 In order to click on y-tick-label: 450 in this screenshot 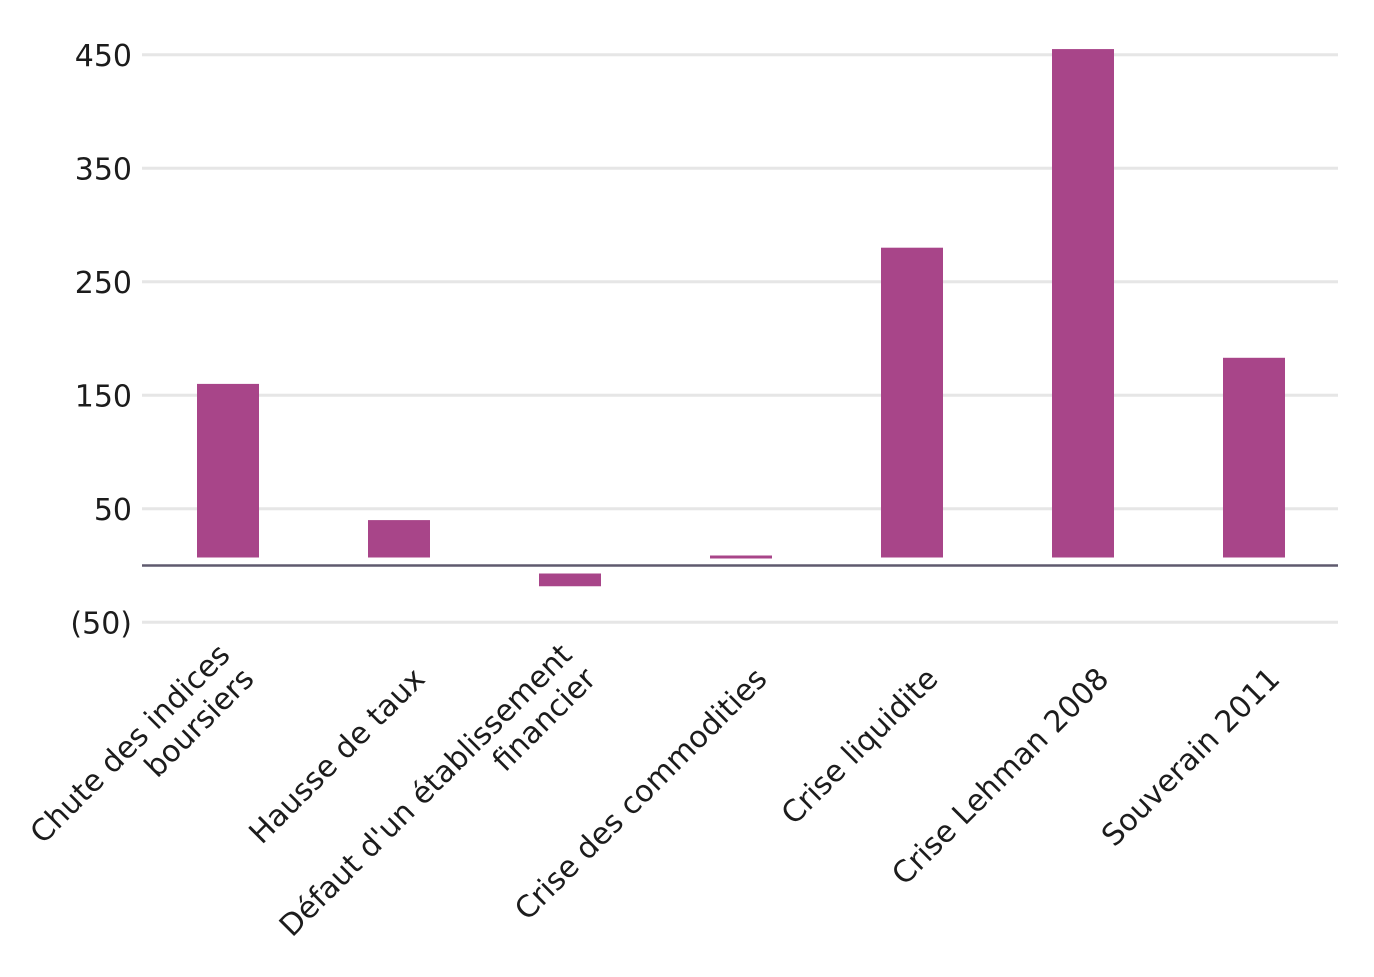, I will do `click(103, 56)`.